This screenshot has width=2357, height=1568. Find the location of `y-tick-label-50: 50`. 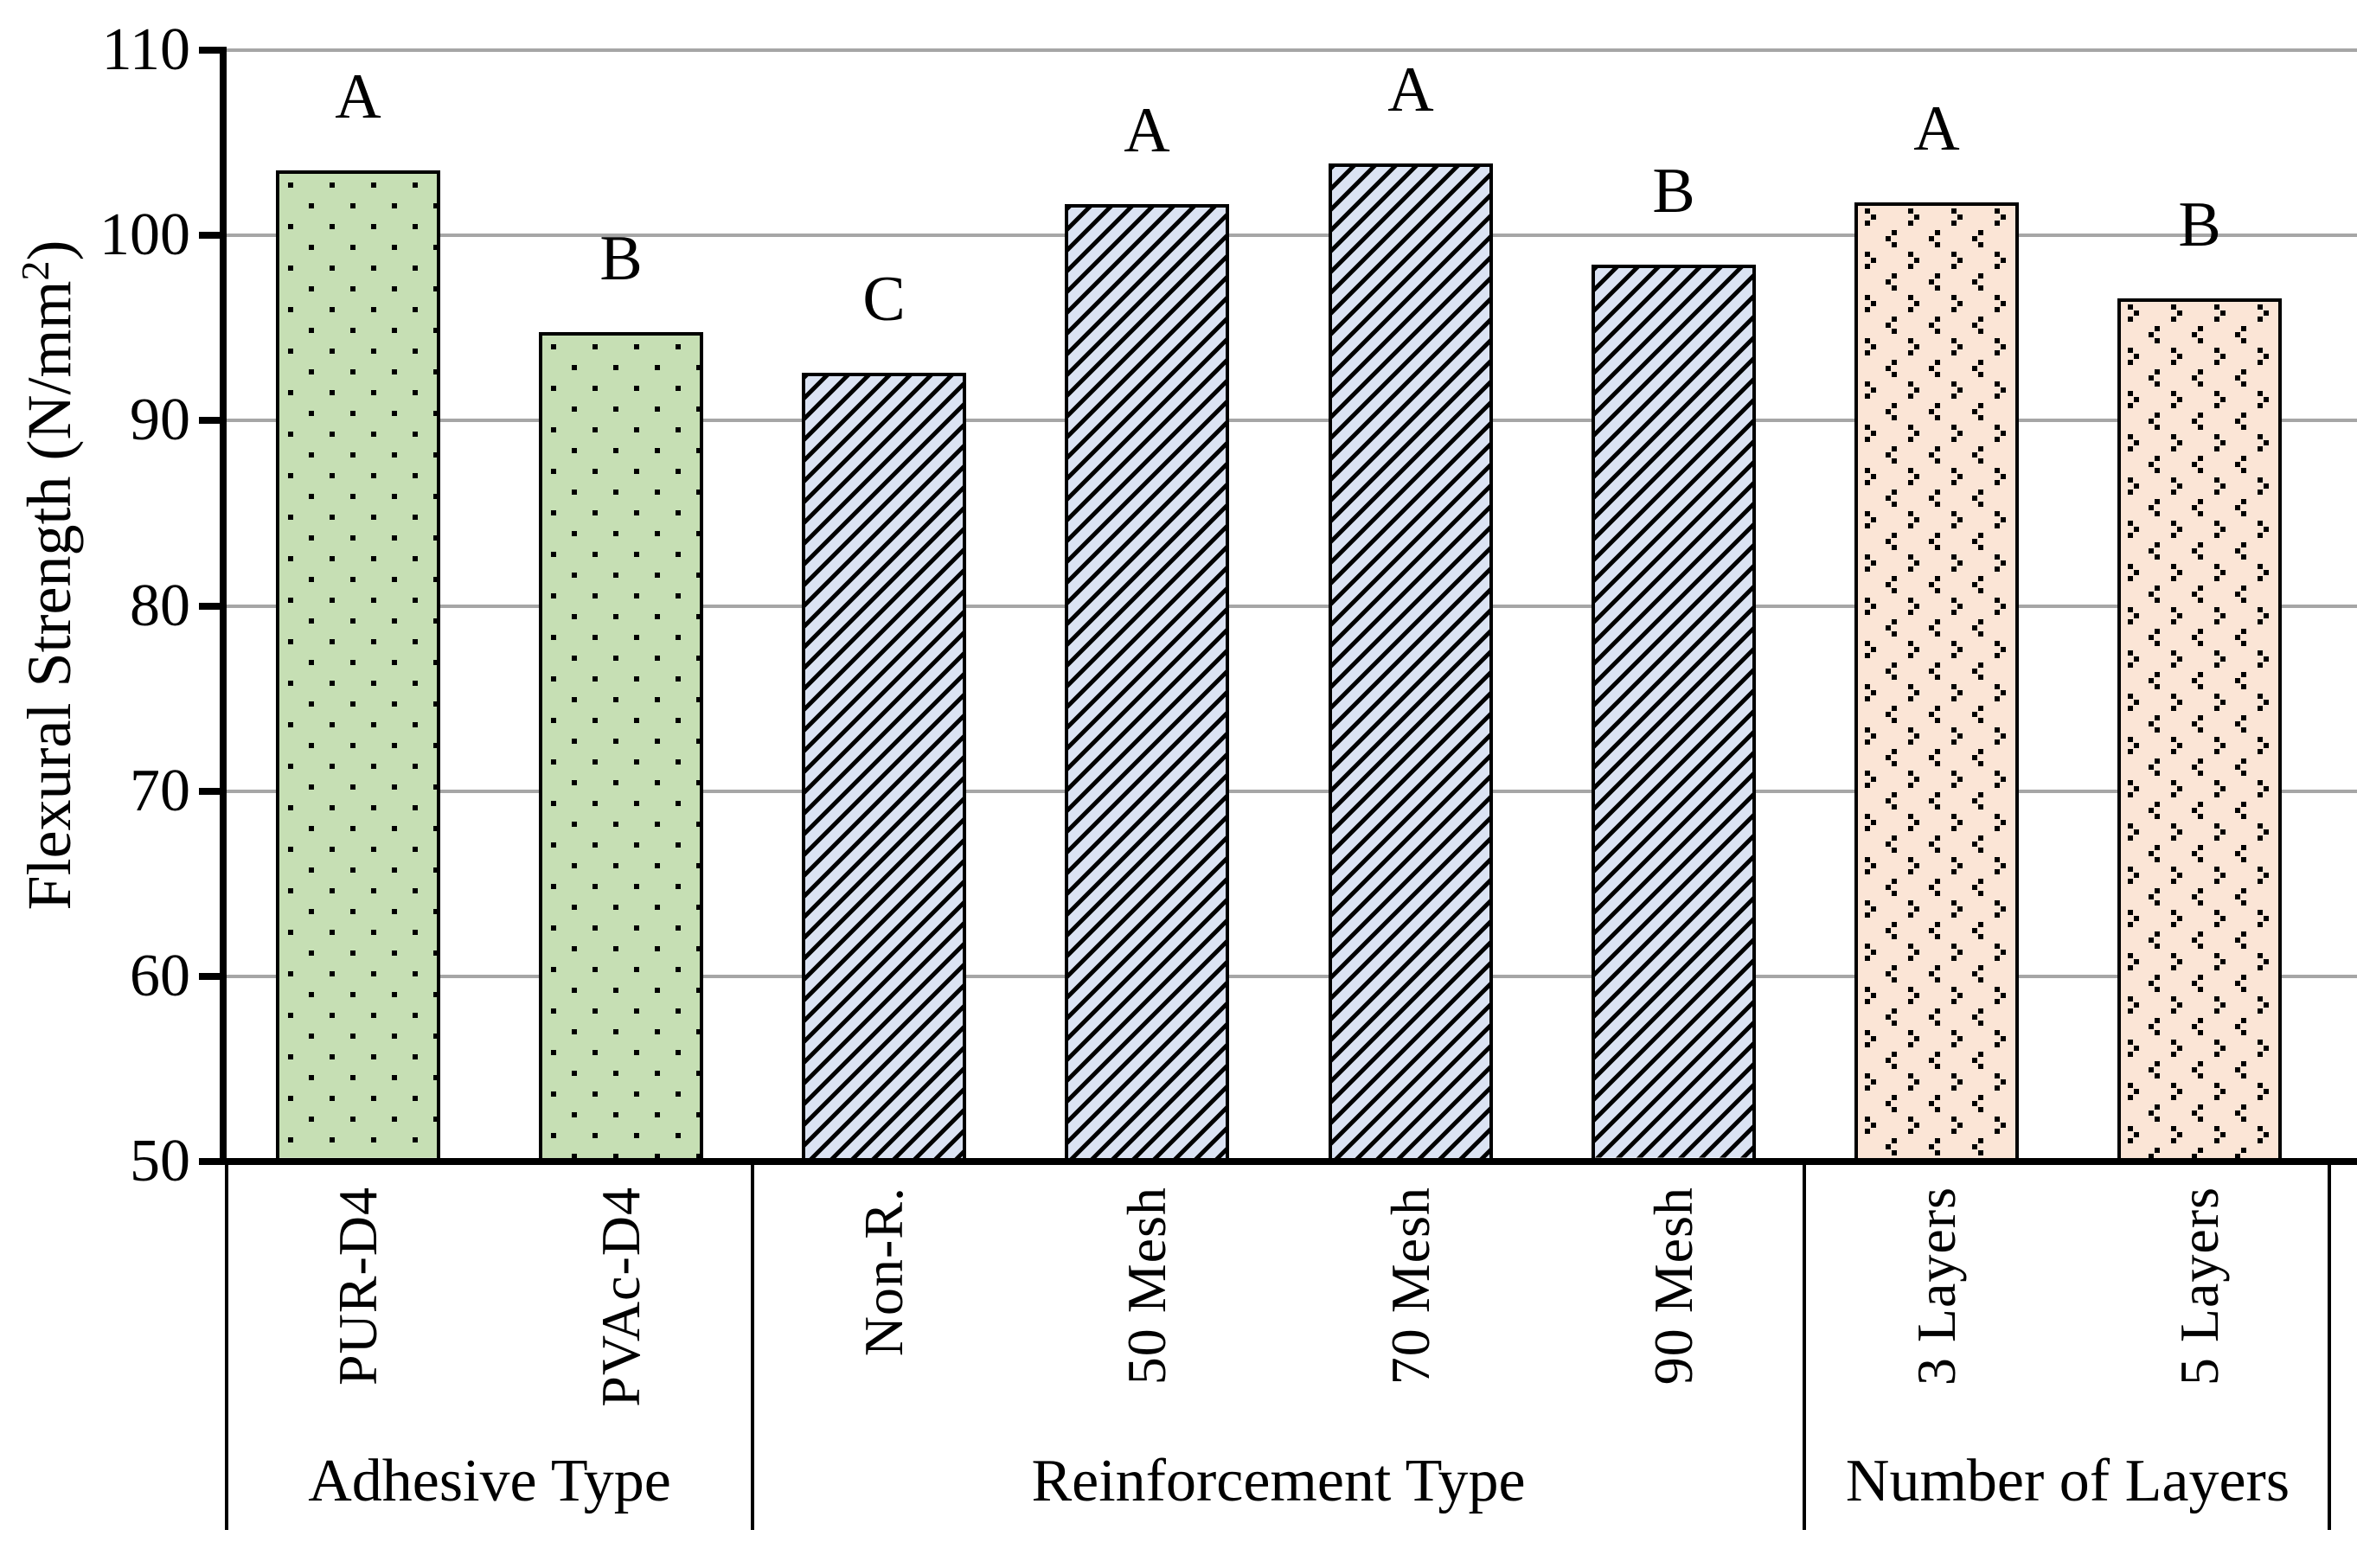

y-tick-label-50: 50 is located at coordinates (160, 1161).